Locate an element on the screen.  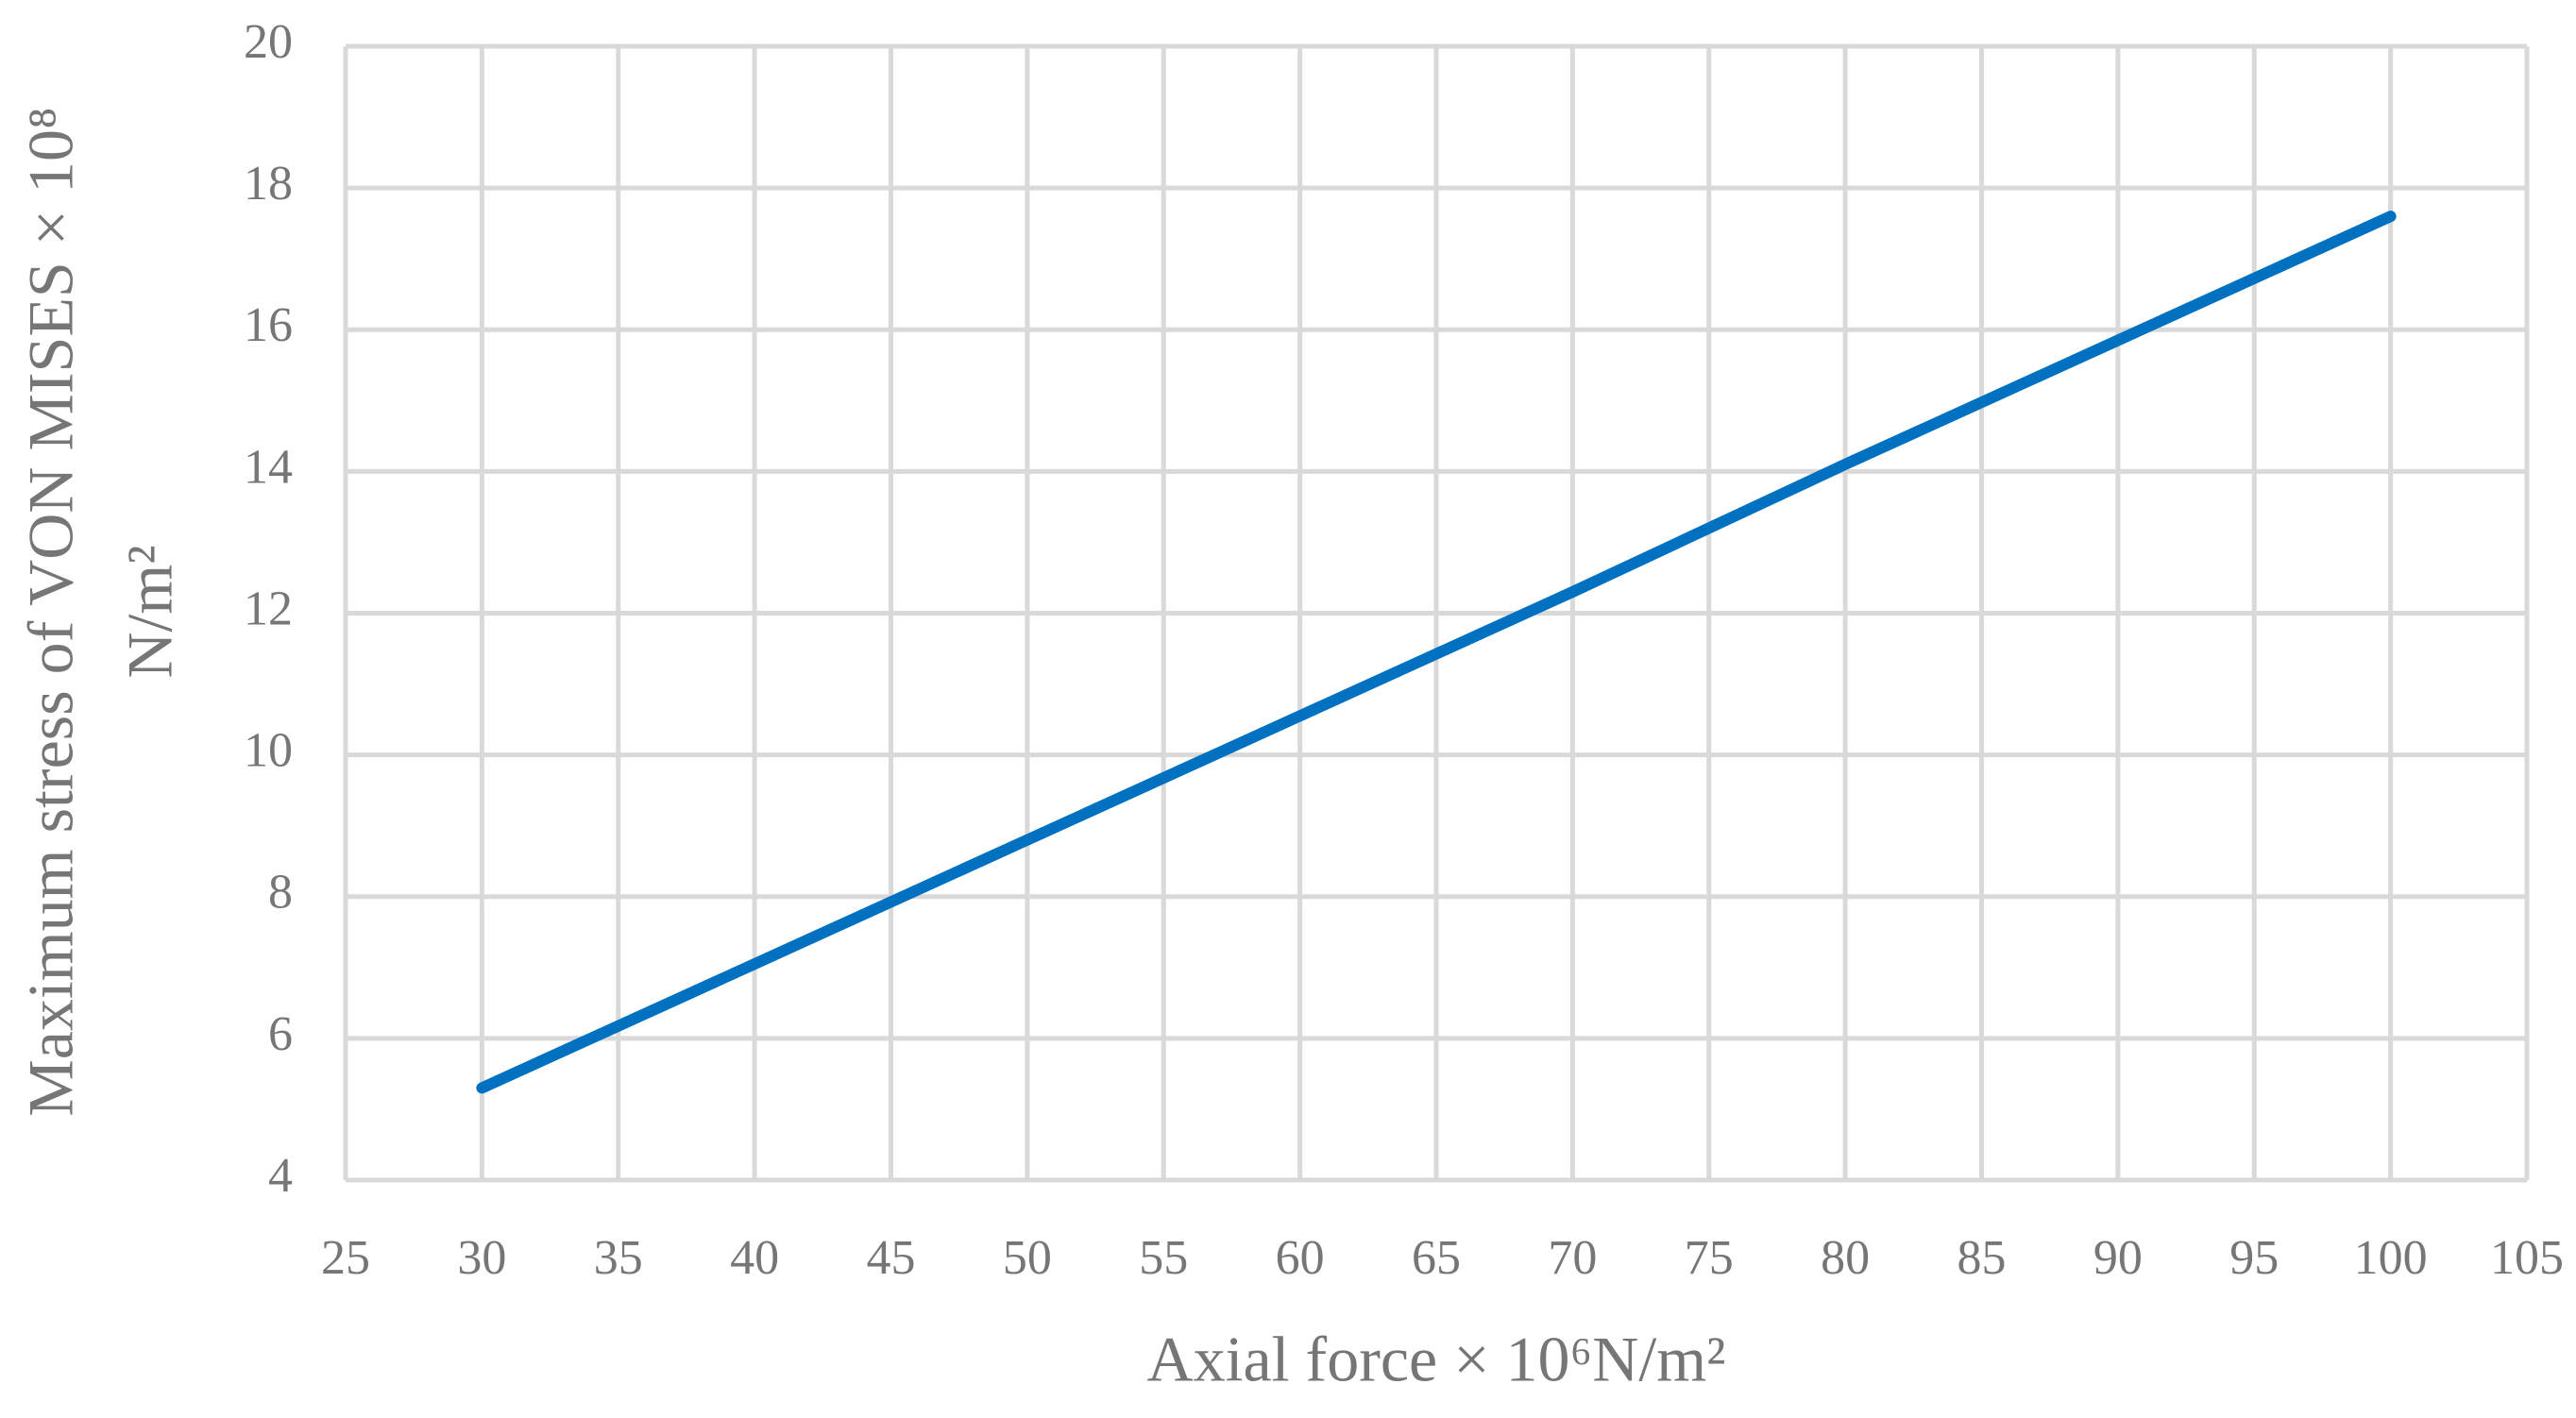
y-axis-title: Maximum stress of VON MISES × 10⁸ is located at coordinates (51, 612).